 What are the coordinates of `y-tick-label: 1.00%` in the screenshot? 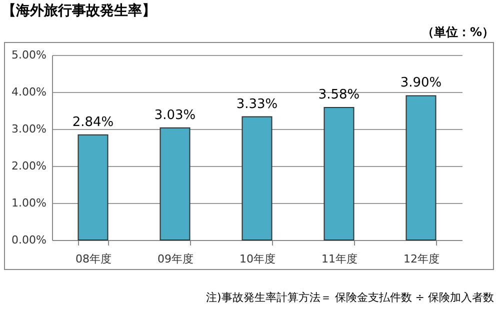 It's located at (29, 203).